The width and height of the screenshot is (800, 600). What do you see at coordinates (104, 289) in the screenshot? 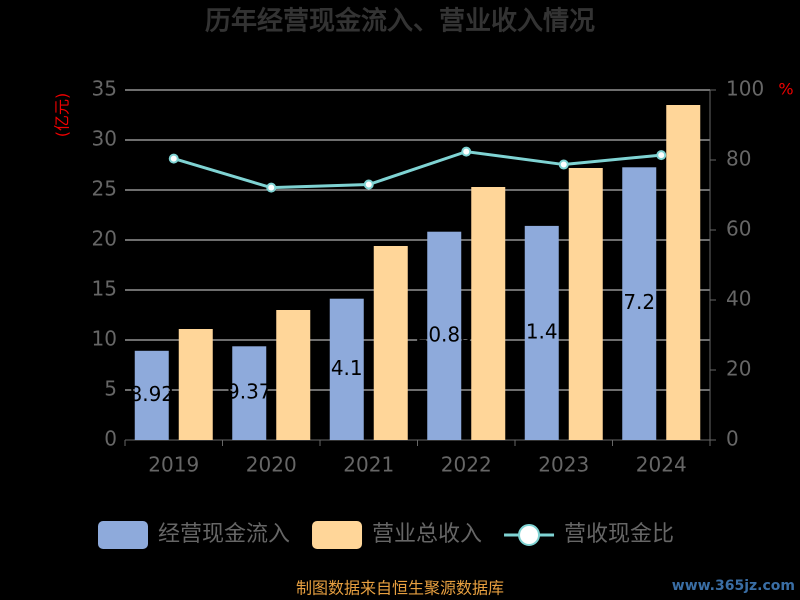
I see `y-tick-label: 15` at bounding box center [104, 289].